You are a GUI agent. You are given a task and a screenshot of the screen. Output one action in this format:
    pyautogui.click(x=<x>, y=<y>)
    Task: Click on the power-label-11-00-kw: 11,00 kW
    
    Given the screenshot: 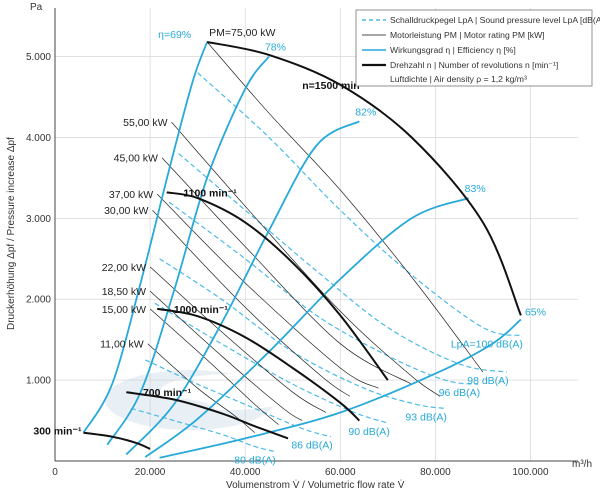 What is the action you would take?
    pyautogui.click(x=122, y=345)
    